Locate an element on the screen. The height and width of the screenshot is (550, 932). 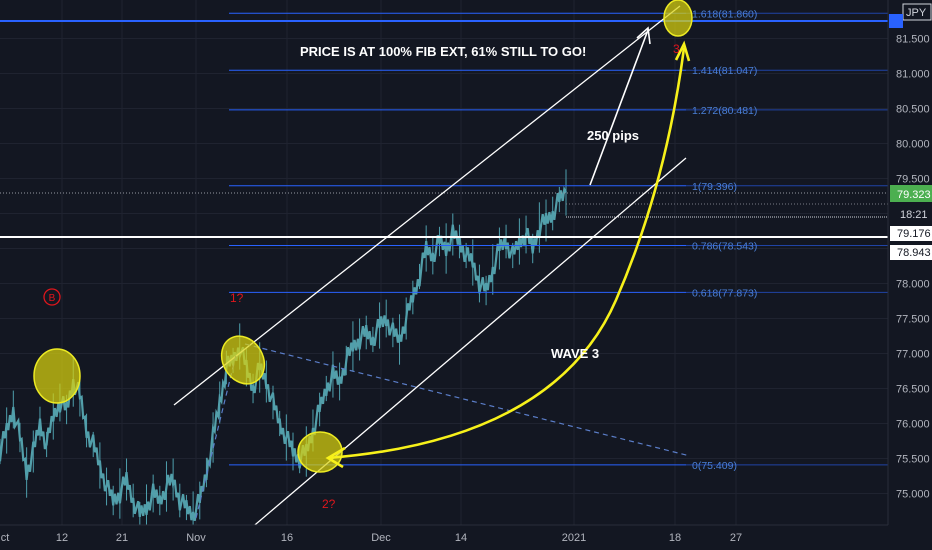
symbol-tag-box is located at coordinates (917, 12).